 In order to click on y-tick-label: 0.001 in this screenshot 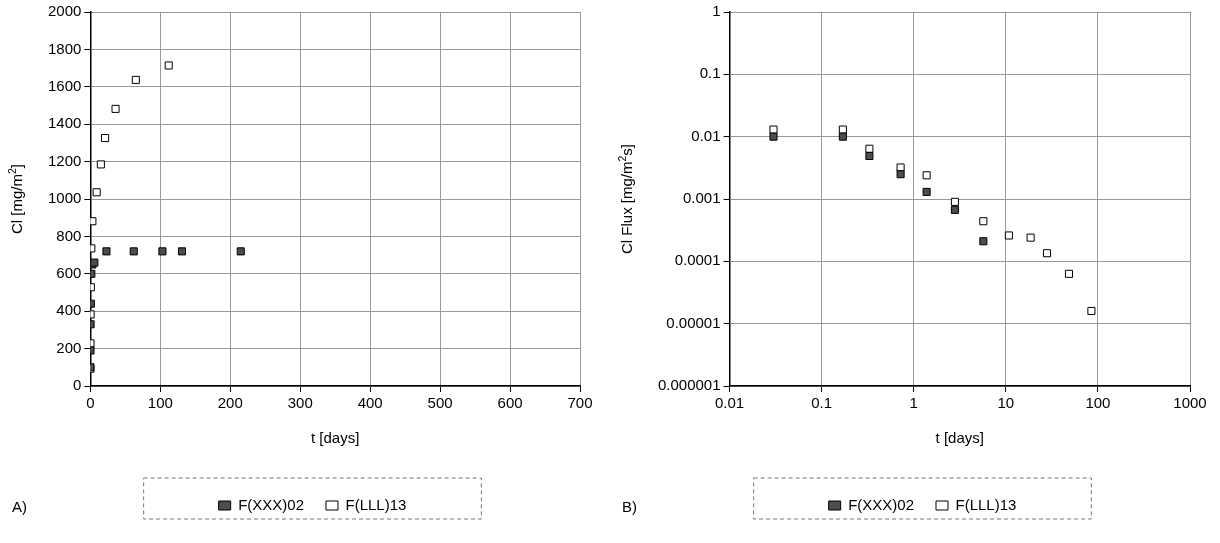, I will do `click(702, 198)`.